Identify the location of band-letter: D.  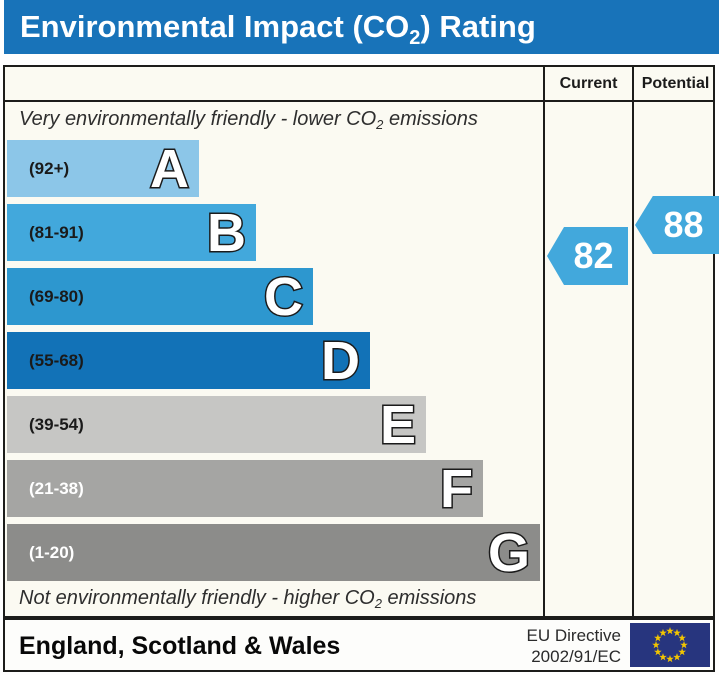
(341, 361).